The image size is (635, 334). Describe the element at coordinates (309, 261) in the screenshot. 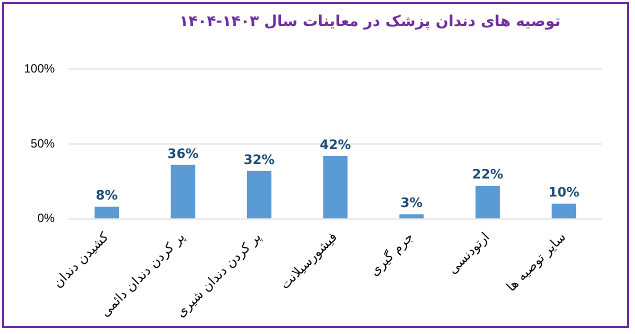

I see `x-tick-label: فیشورسیلانت` at that location.